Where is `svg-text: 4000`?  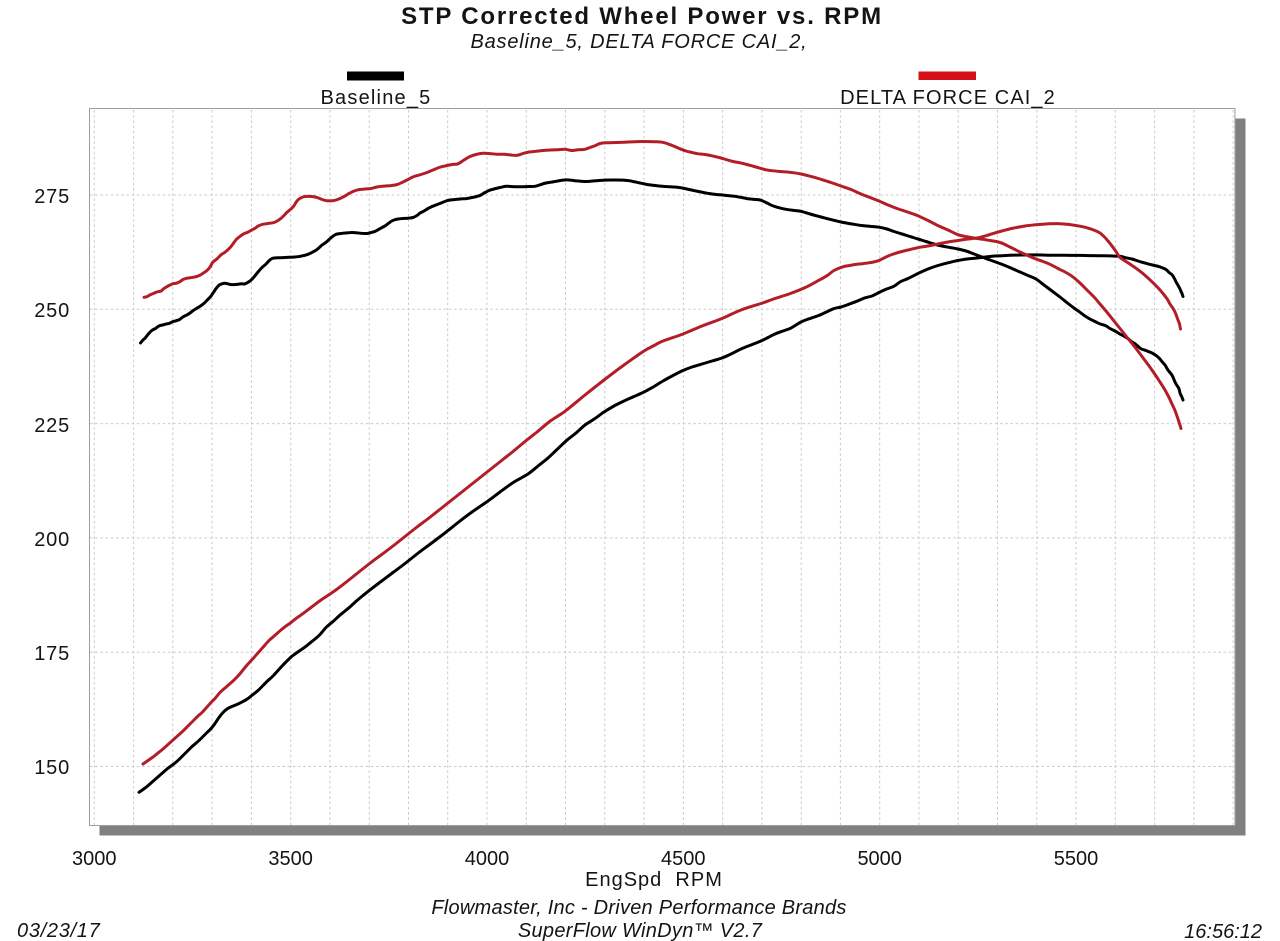 svg-text: 4000 is located at coordinates (487, 859).